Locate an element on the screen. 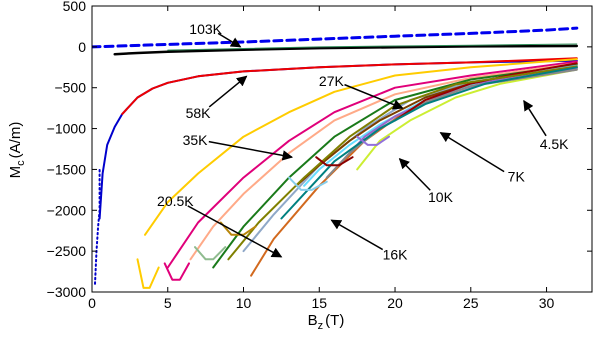 Image resolution: width=593 pixels, height=339 pixels. x-tick-label: 10 is located at coordinates (244, 303).